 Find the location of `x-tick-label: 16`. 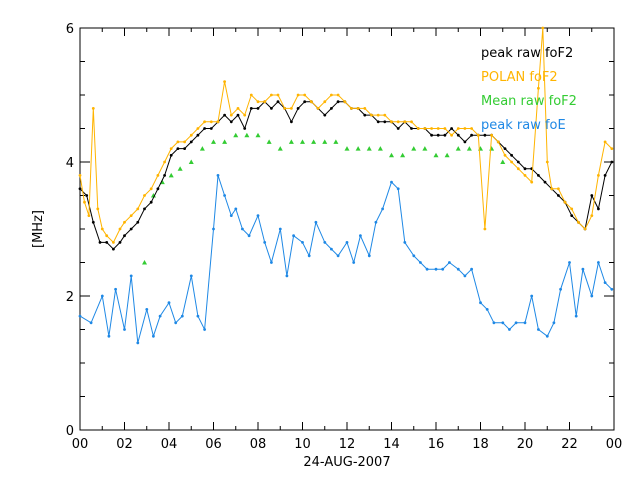

x-tick-label: 16 is located at coordinates (436, 444).